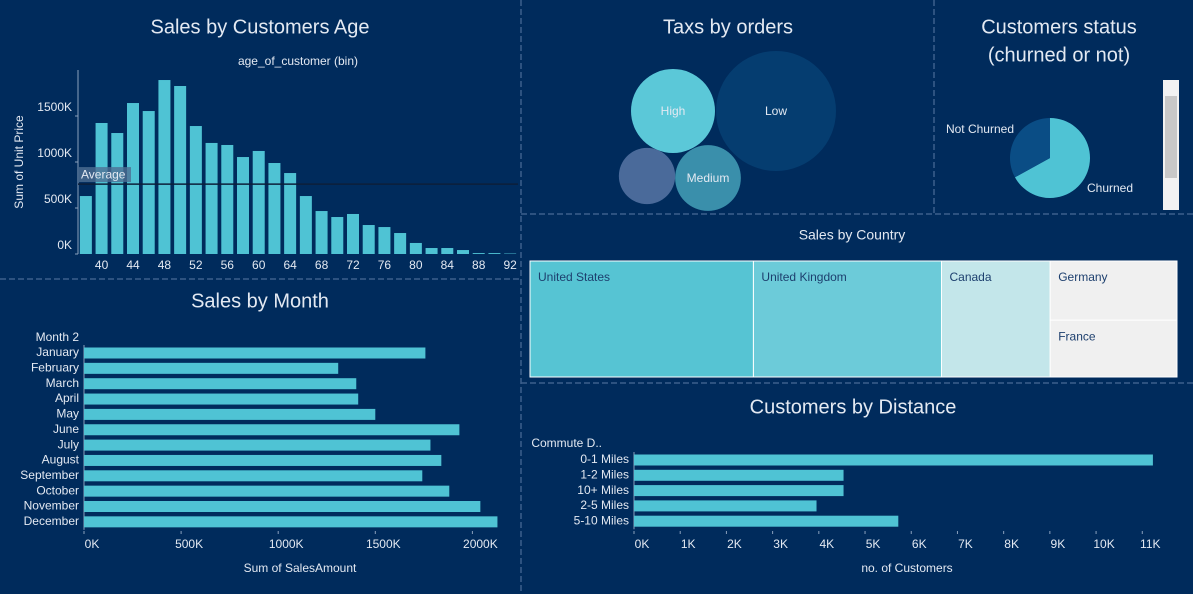  What do you see at coordinates (260, 301) in the screenshot?
I see `chart-title: Sales by Month` at bounding box center [260, 301].